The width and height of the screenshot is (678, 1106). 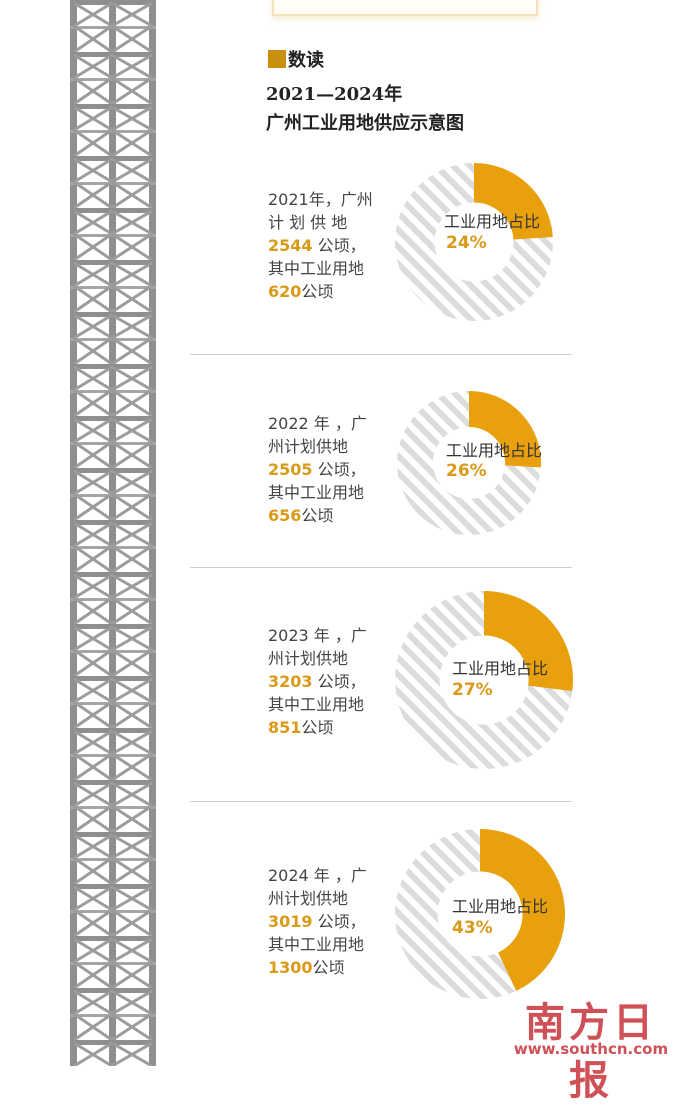 I want to click on desc-line: 656公顷, so click(x=317, y=515).